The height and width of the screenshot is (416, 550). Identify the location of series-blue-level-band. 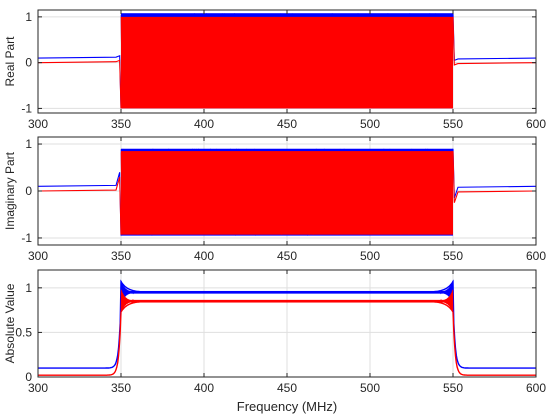
(287, 292).